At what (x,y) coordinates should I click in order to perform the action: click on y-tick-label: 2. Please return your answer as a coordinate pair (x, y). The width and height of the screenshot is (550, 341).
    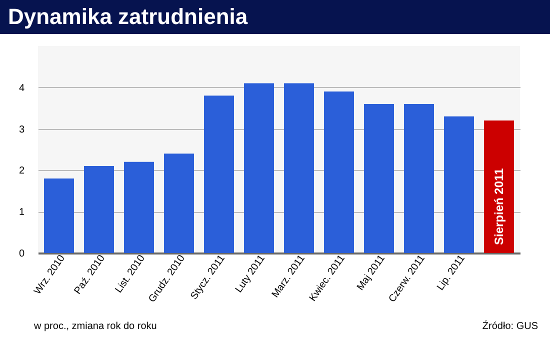
    Looking at the image, I should click on (21, 171).